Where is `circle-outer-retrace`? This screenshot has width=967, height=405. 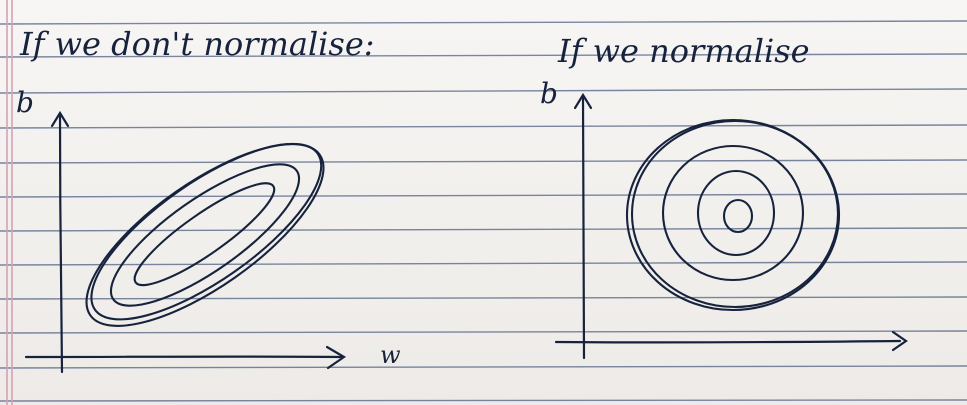 circle-outer-retrace is located at coordinates (735, 214).